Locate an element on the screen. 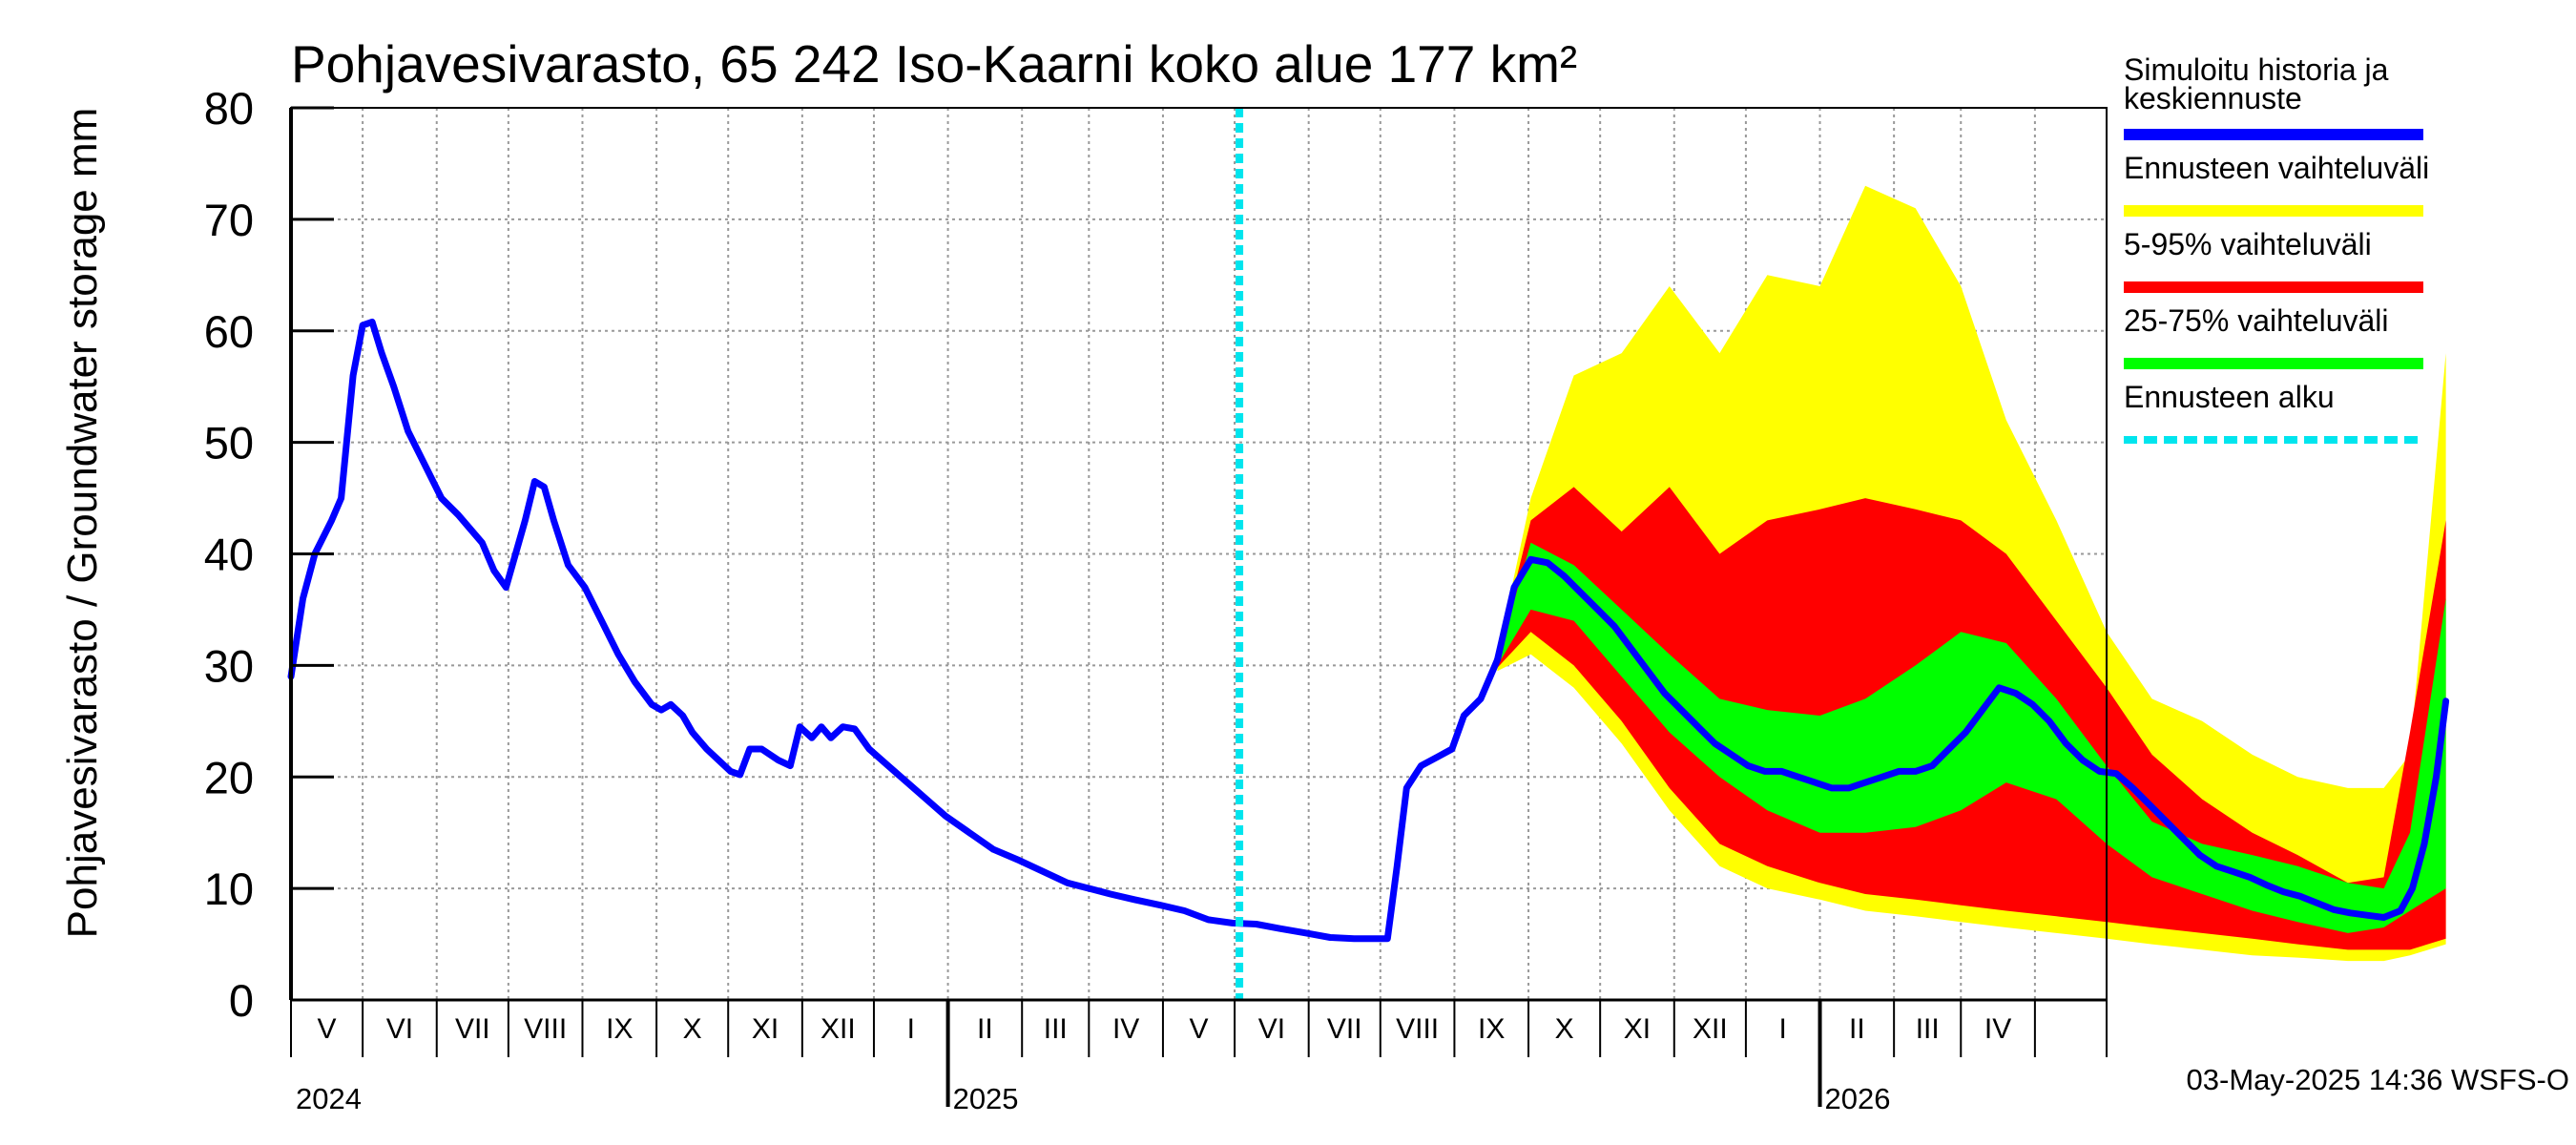 The height and width of the screenshot is (1145, 2576). y-tick-label: 60 is located at coordinates (229, 331).